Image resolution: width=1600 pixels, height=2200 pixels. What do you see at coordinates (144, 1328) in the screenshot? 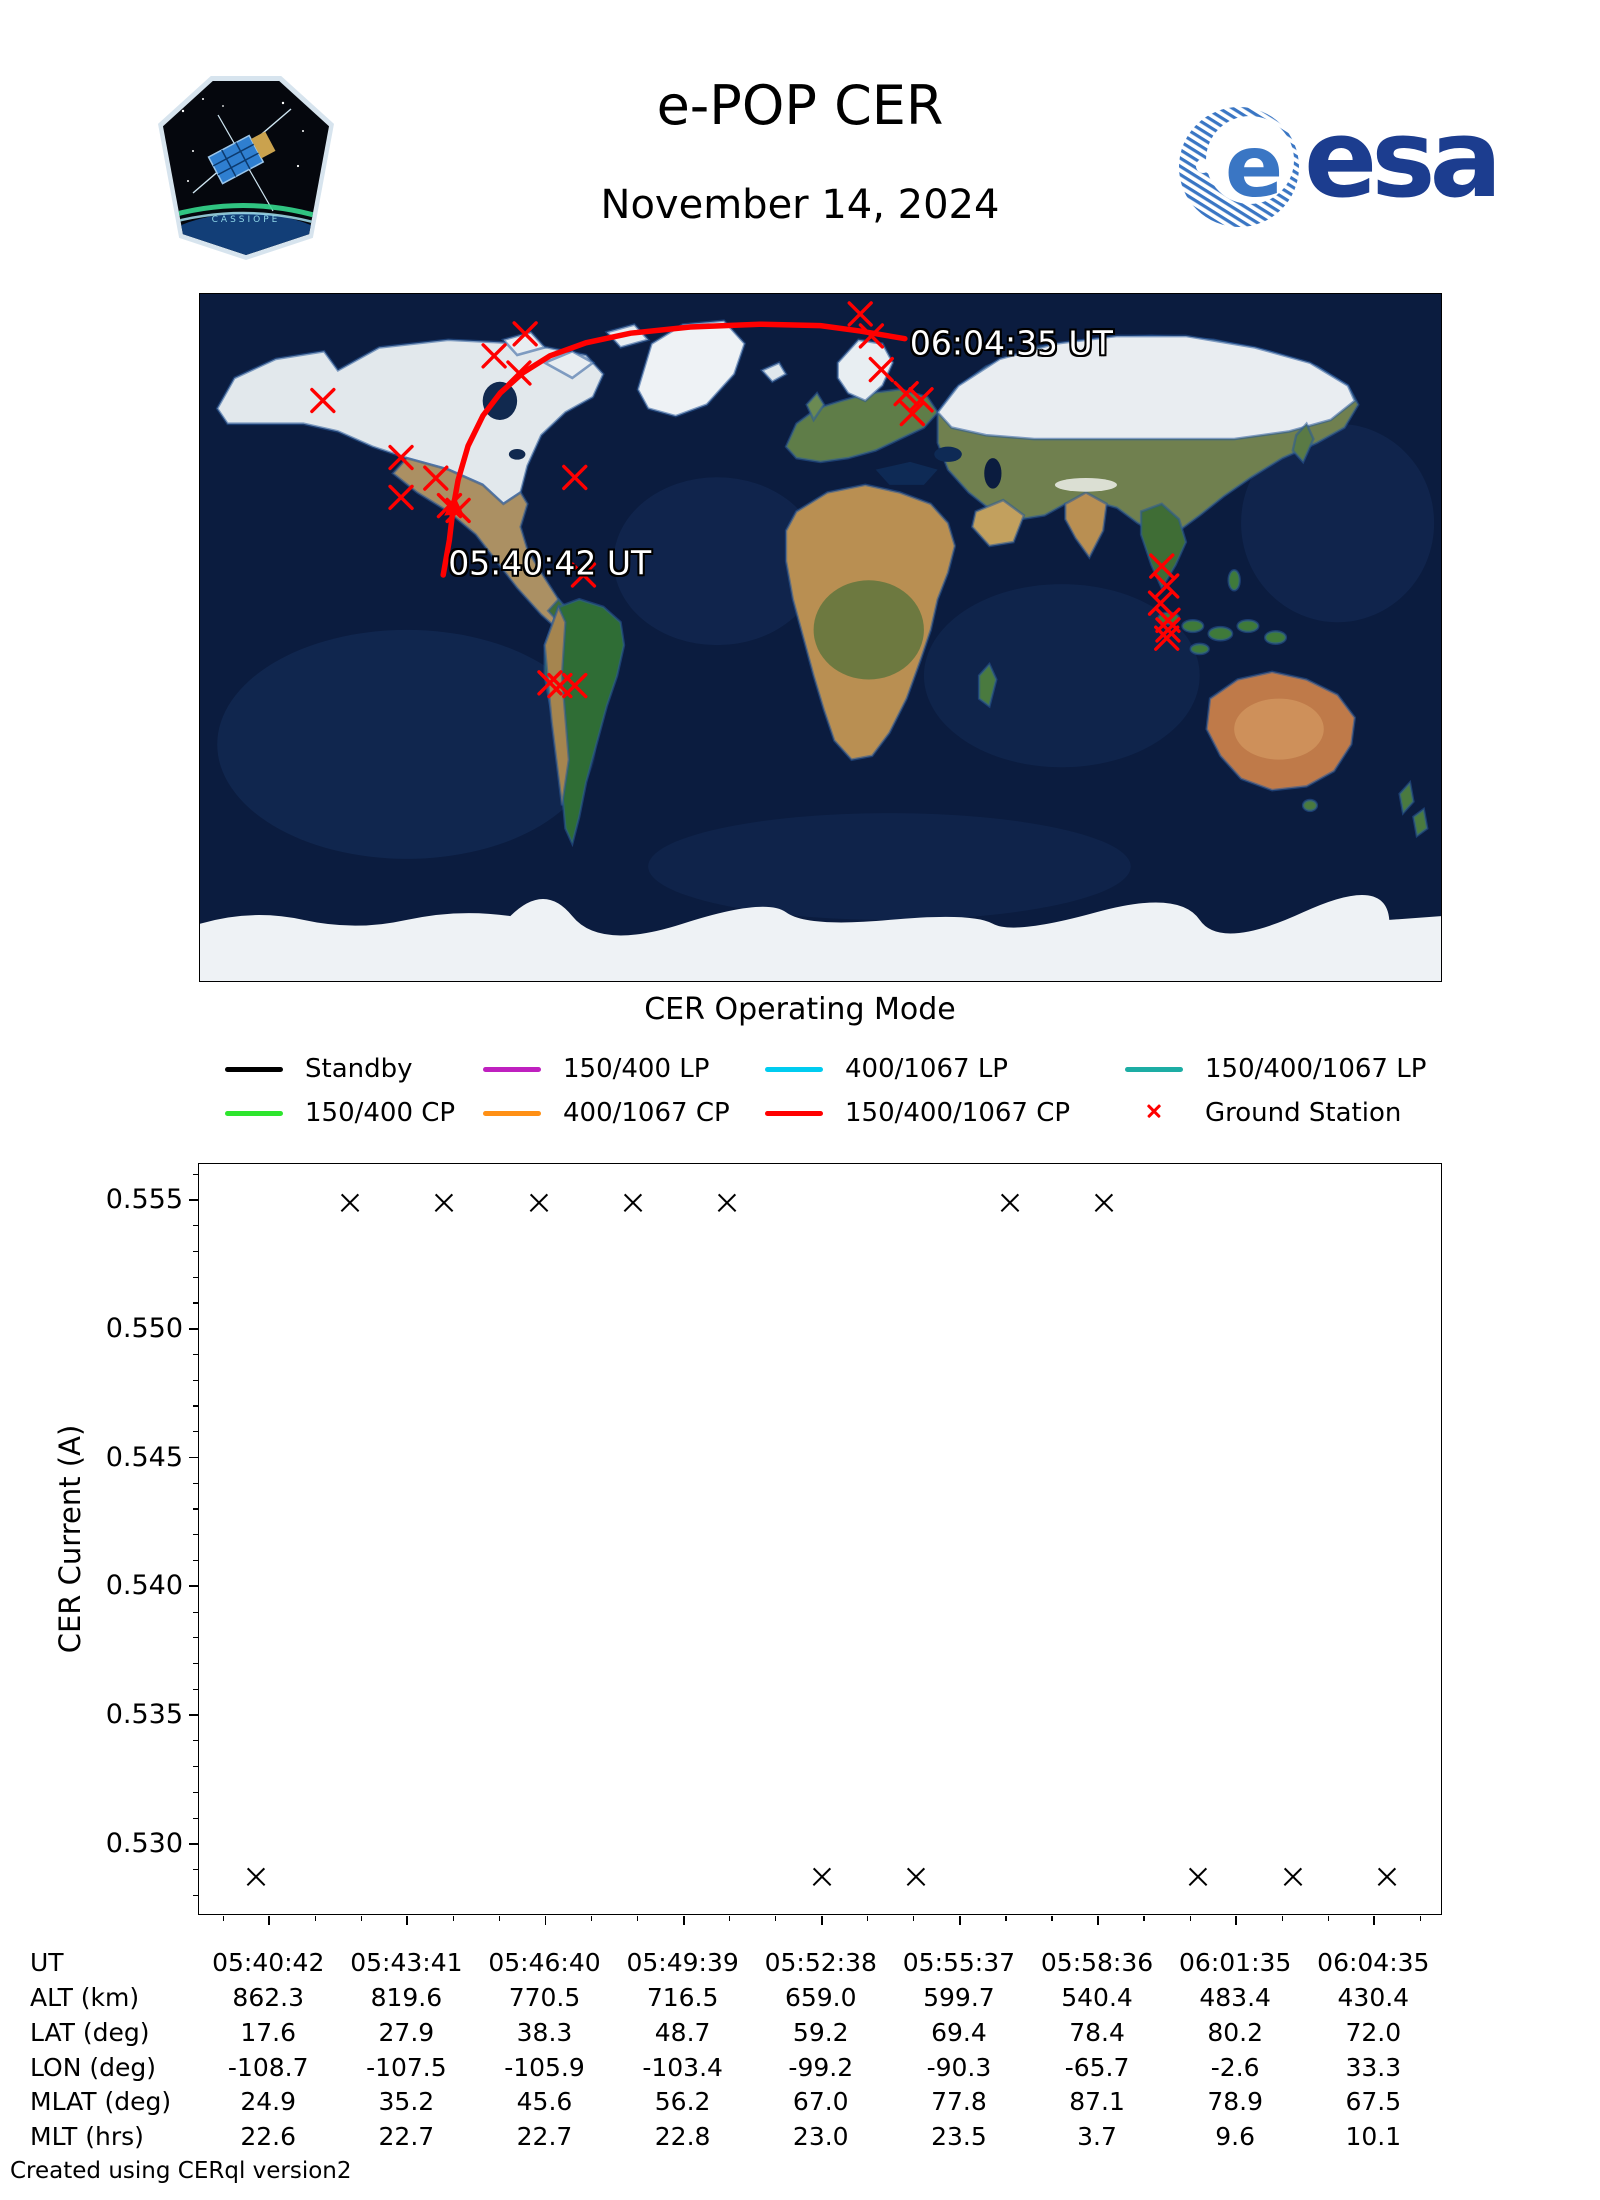
I see `y-tick-label: 0.550` at bounding box center [144, 1328].